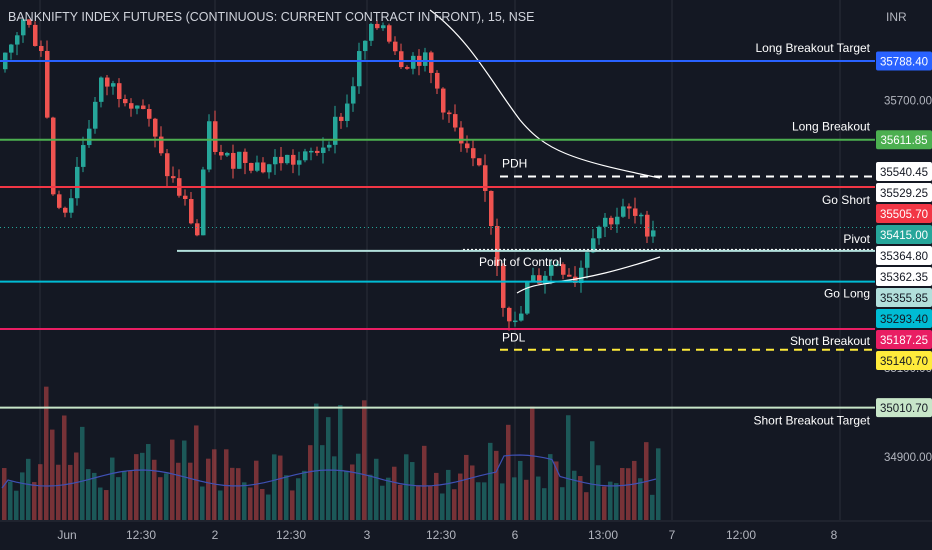  What do you see at coordinates (514, 338) in the screenshot?
I see `label-pdl: PDL` at bounding box center [514, 338].